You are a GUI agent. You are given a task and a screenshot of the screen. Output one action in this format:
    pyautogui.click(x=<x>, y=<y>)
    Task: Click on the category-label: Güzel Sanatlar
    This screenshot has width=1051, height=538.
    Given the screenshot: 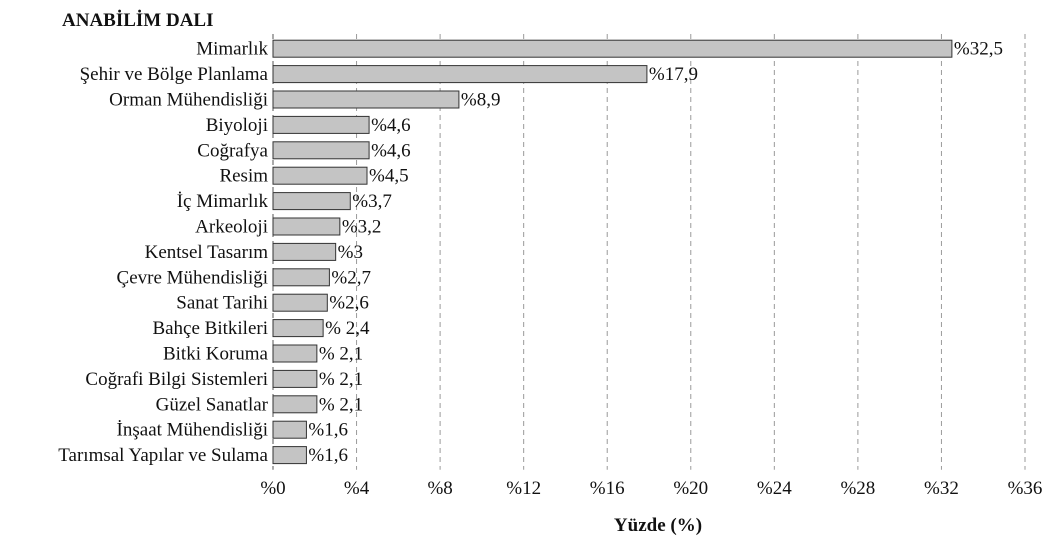 What is the action you would take?
    pyautogui.click(x=212, y=404)
    